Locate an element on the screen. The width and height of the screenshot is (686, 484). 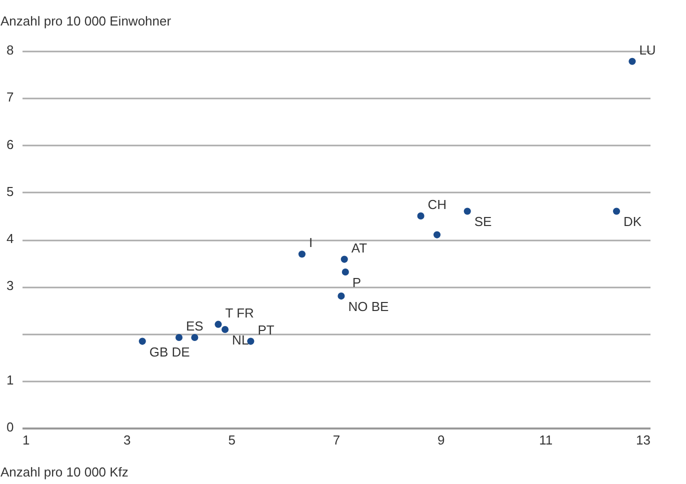
y-tick-label: 7 is located at coordinates (10, 97).